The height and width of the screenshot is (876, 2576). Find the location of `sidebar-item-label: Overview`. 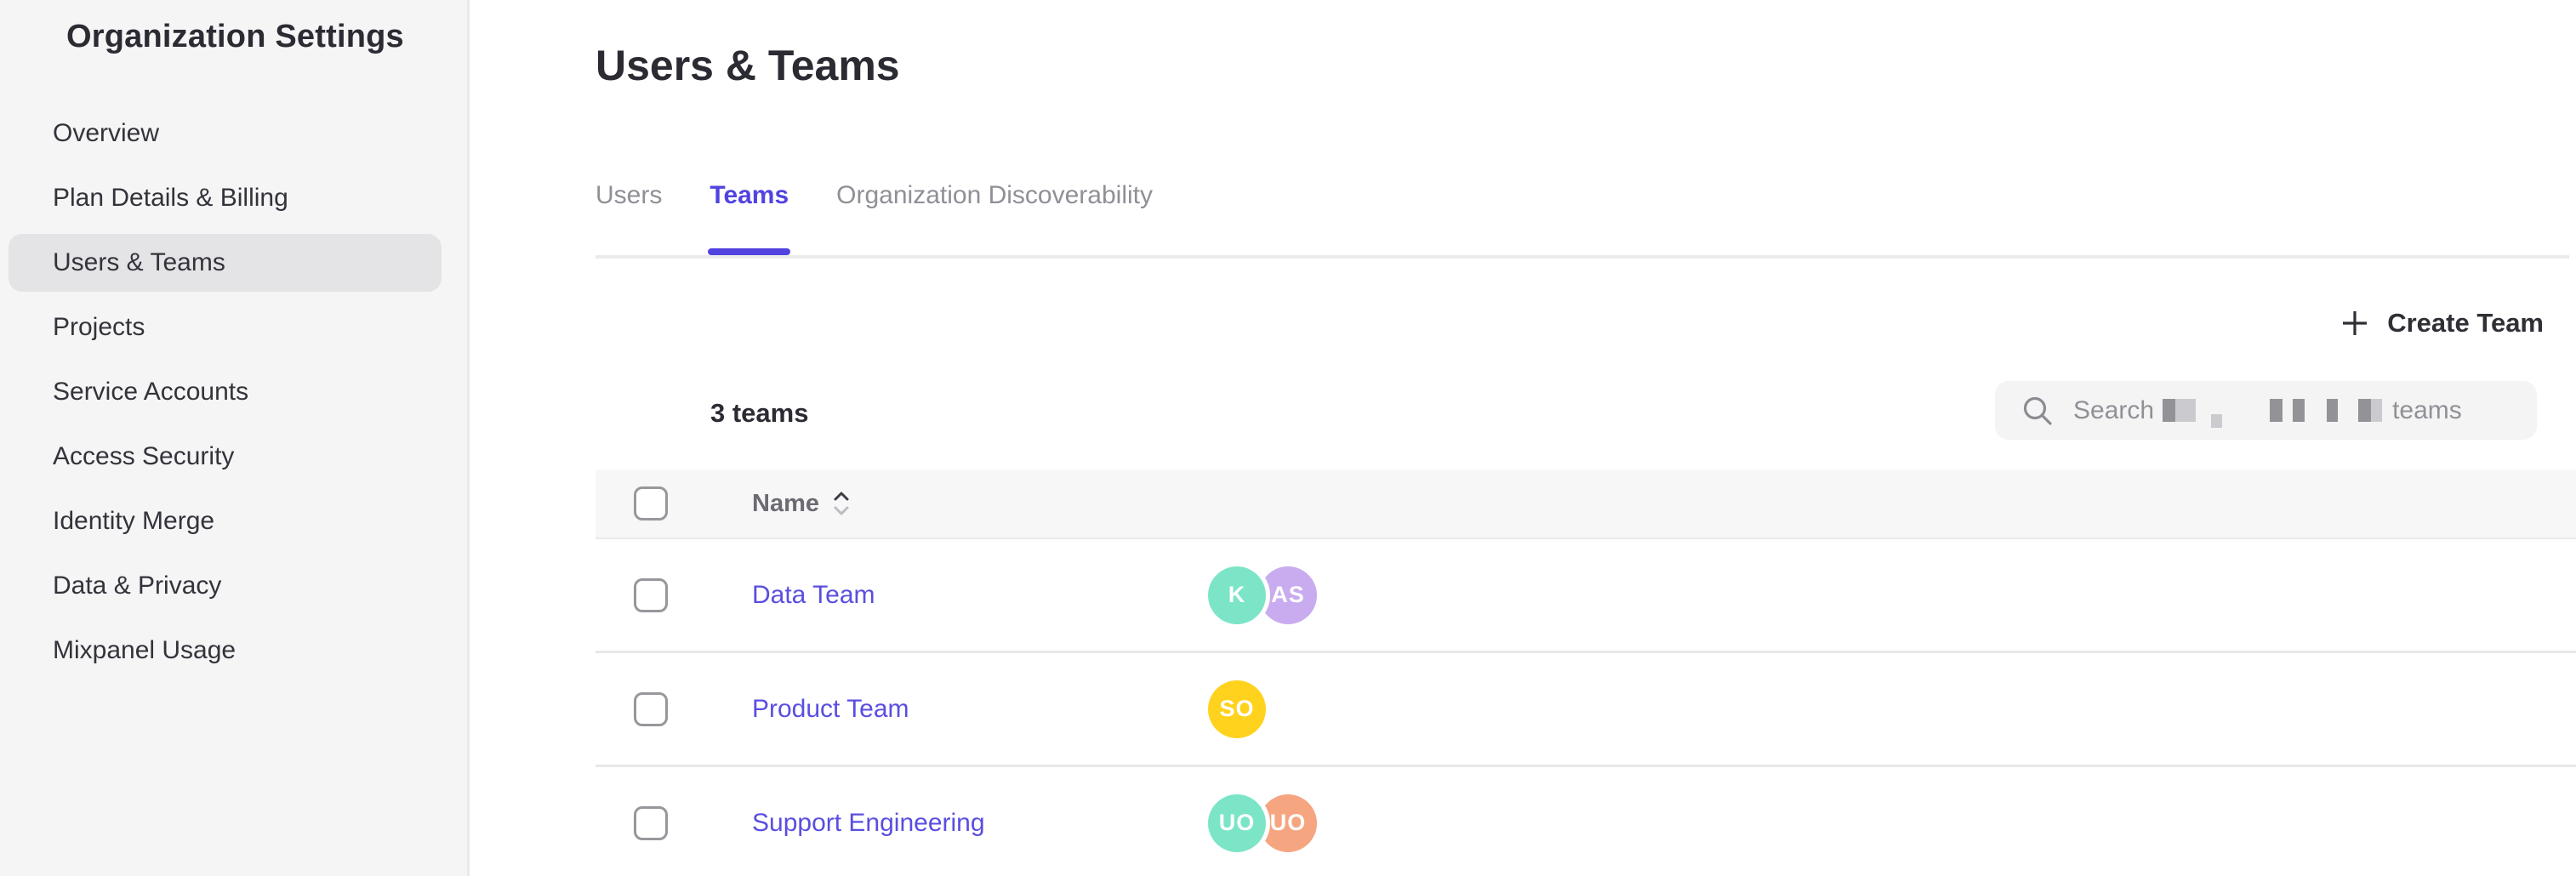

sidebar-item-label: Overview is located at coordinates (106, 133).